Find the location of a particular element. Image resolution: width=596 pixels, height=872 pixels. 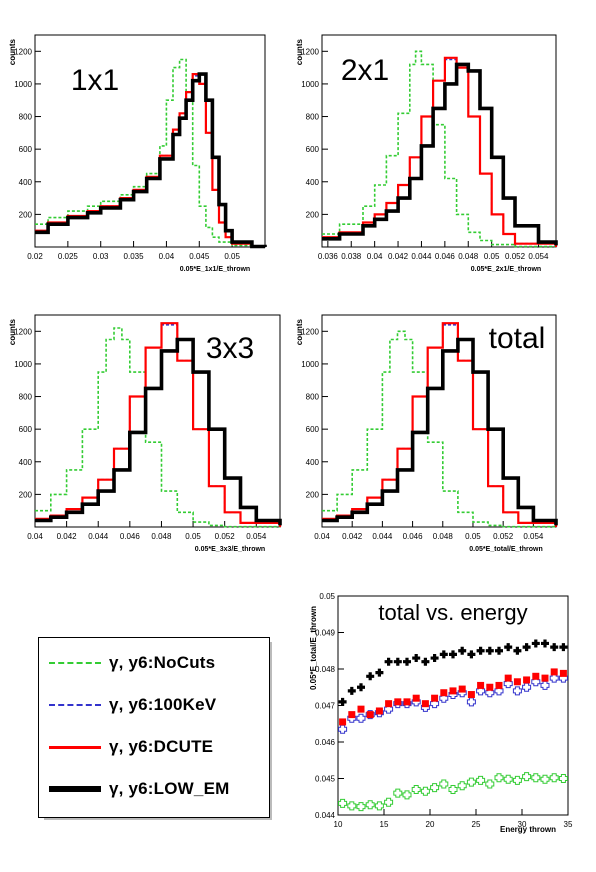

x-tick-label-0-2: 0.03 is located at coordinates (101, 256).